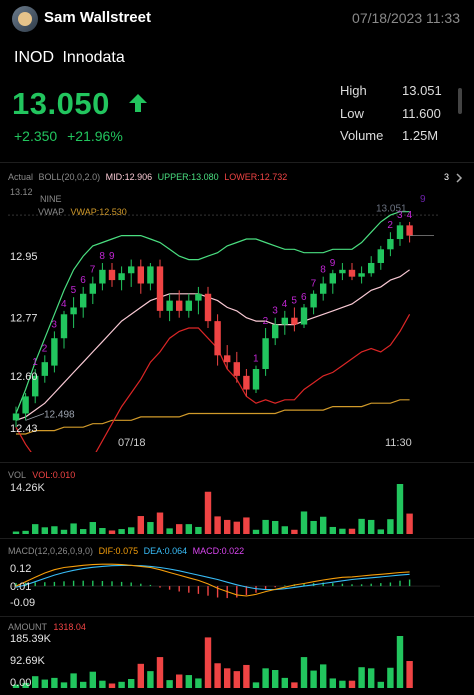 The width and height of the screenshot is (474, 695). I want to click on dea-value: DEA:0.064, so click(165, 551).